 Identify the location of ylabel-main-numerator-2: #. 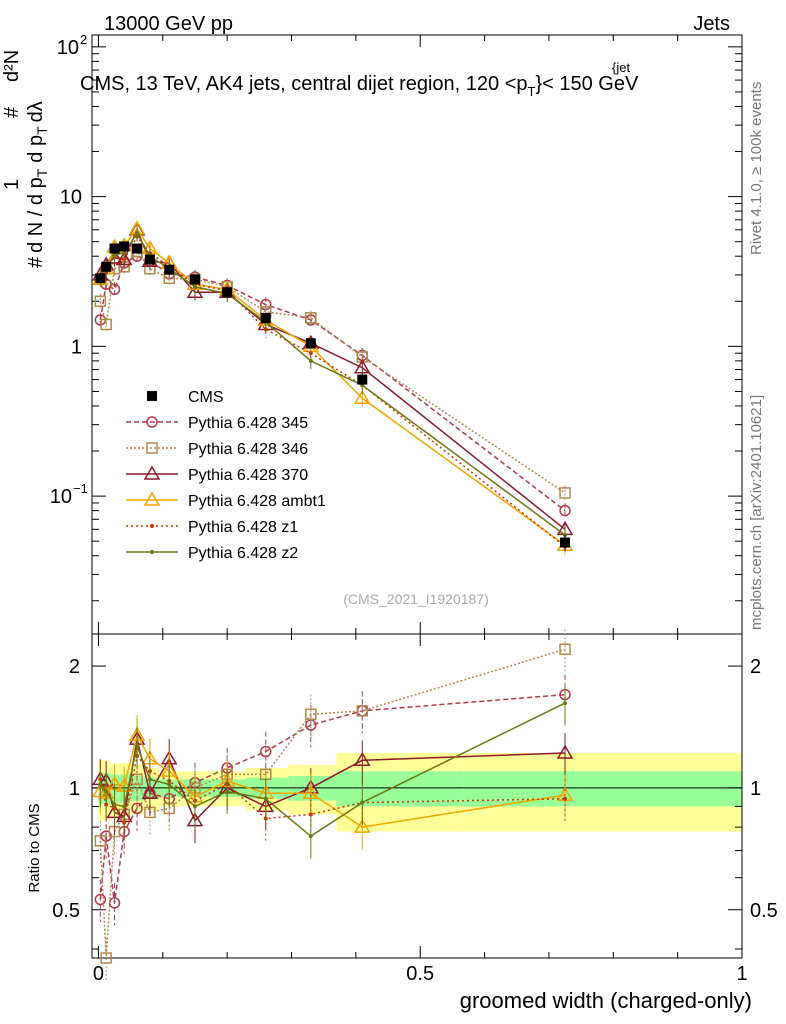
(12, 112).